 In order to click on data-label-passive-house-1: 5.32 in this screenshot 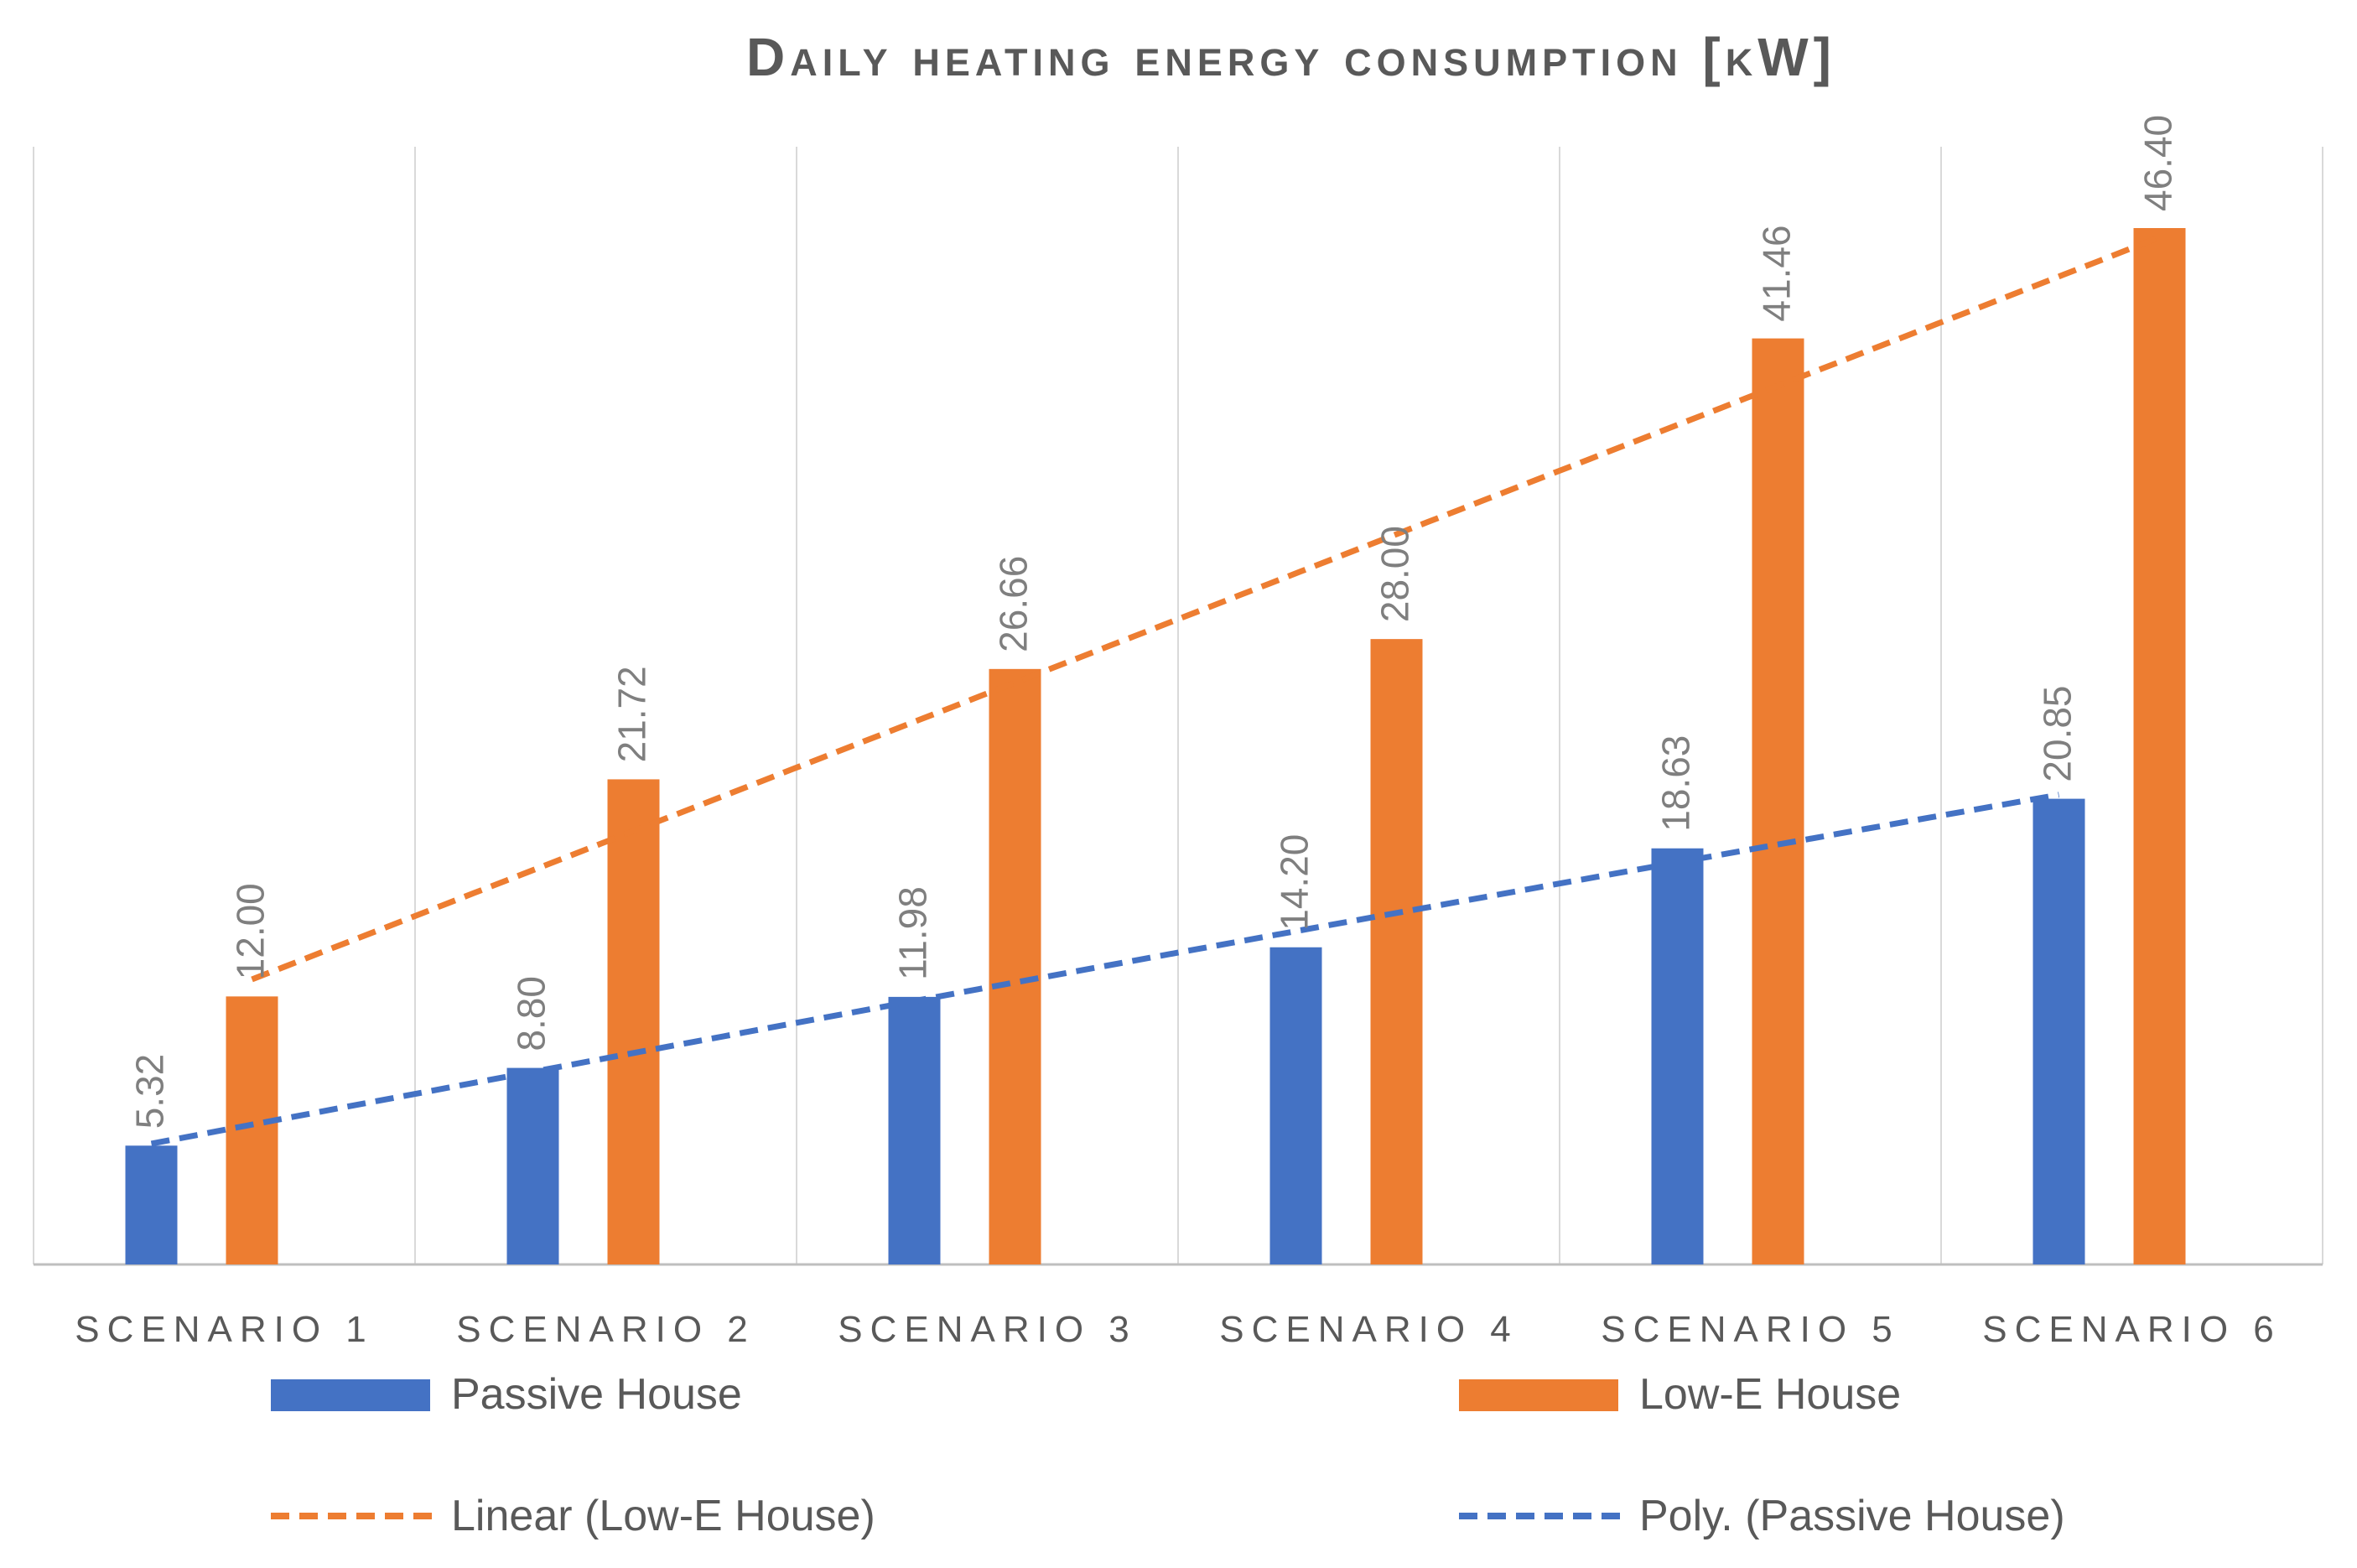, I will do `click(150, 1091)`.